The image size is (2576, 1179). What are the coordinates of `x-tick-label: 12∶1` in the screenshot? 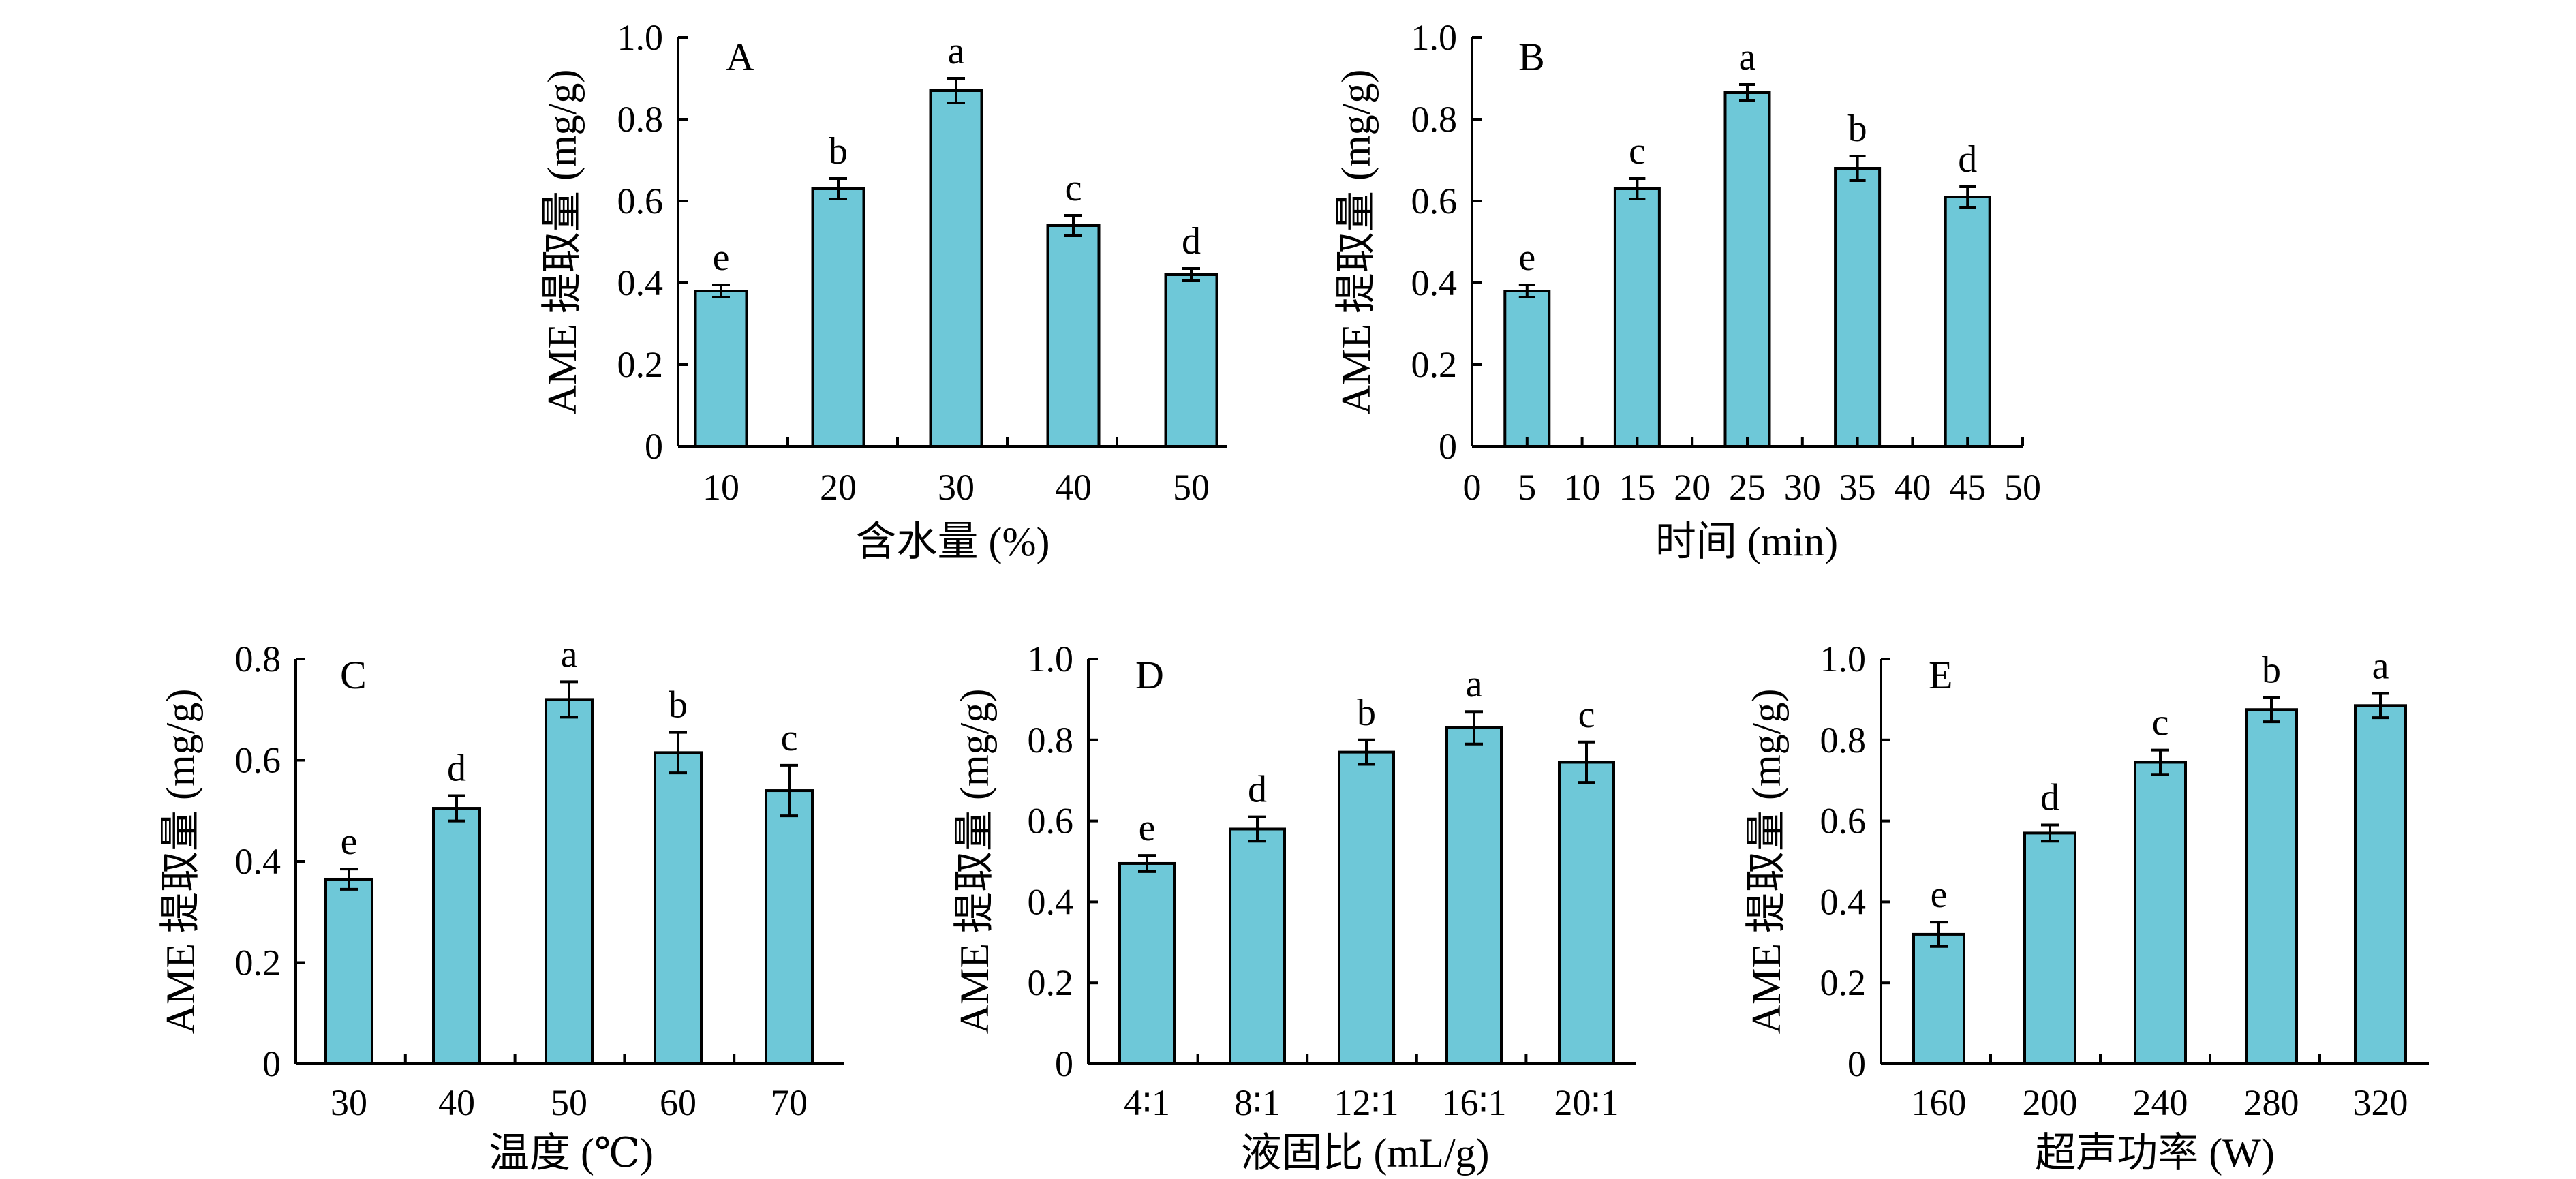 It's located at (1366, 1102).